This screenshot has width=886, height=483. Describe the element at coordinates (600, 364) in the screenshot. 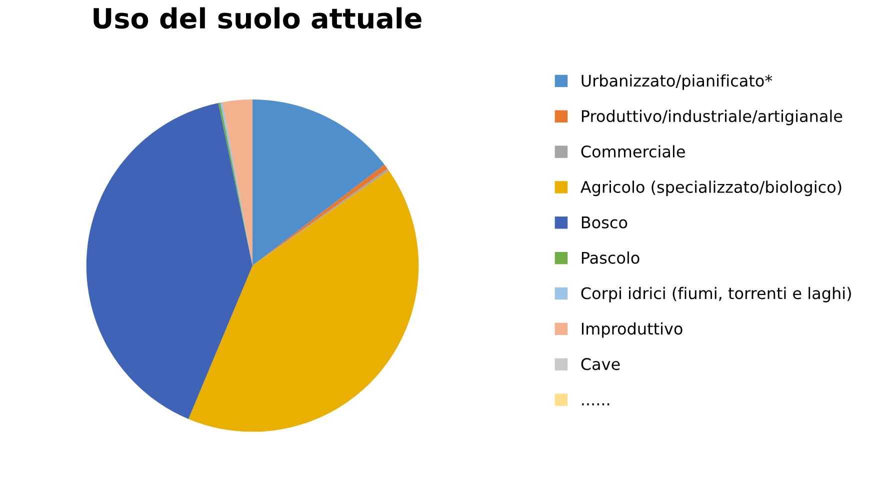

I see `legend-label: Cave` at that location.